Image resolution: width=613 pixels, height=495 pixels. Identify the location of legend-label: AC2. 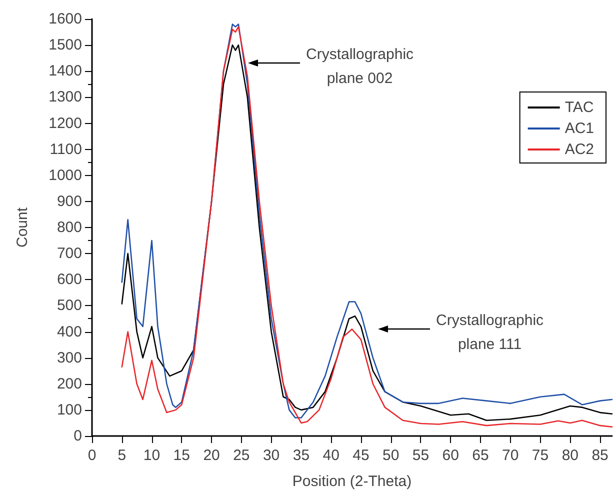
(579, 149).